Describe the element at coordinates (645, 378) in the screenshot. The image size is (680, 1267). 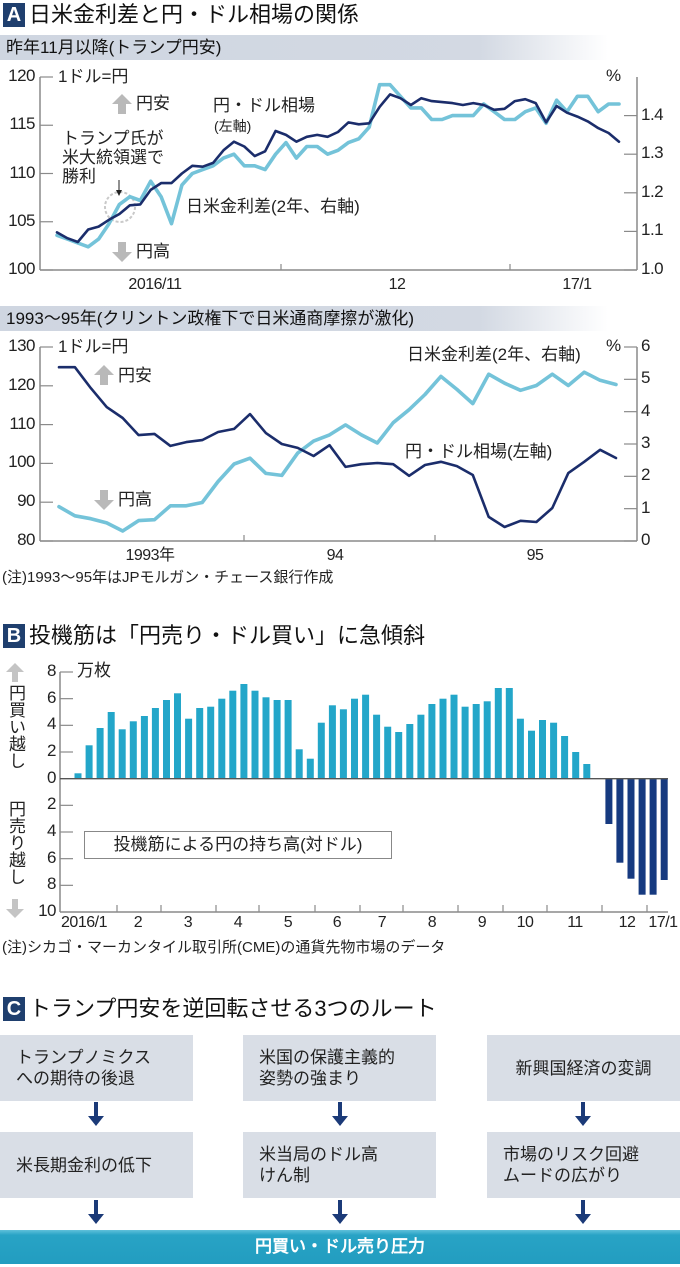
I see `chart2-right-tick-label: 5` at that location.